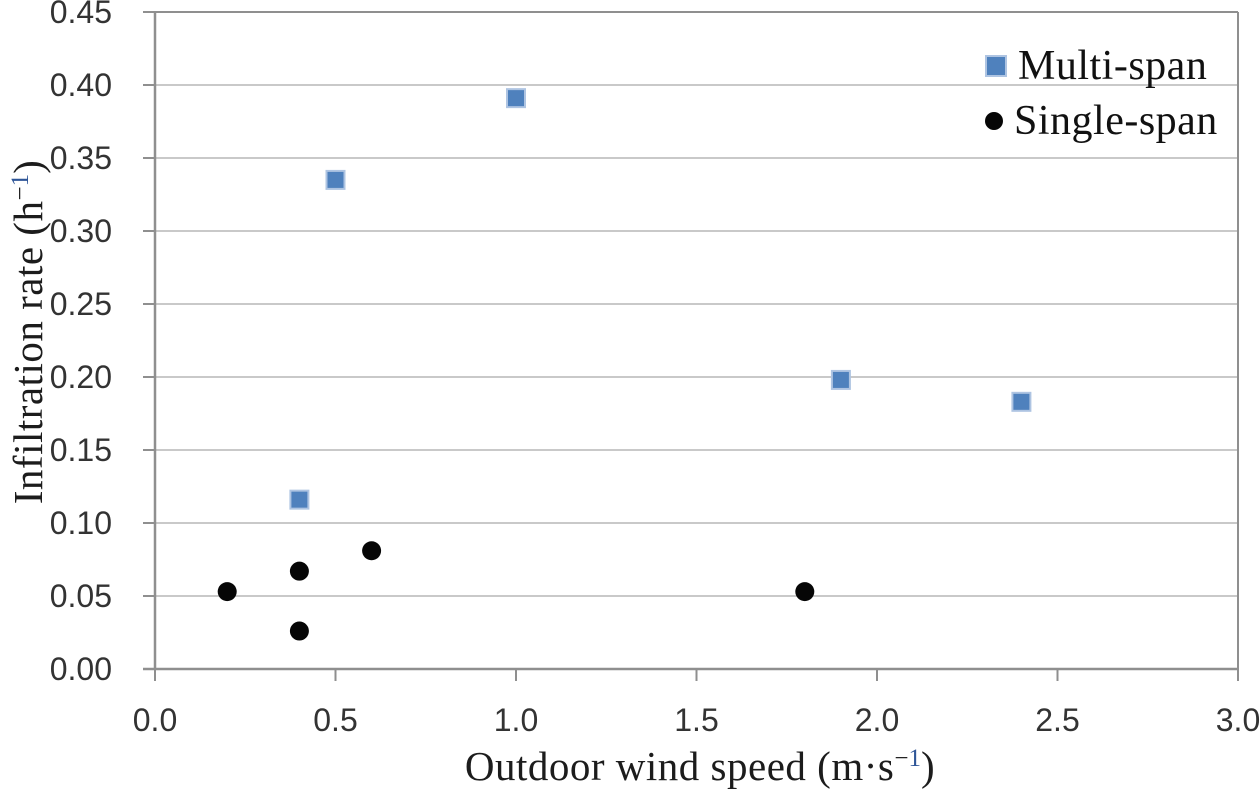  What do you see at coordinates (28, 166) in the screenshot?
I see `y-axis-title-close: )` at bounding box center [28, 166].